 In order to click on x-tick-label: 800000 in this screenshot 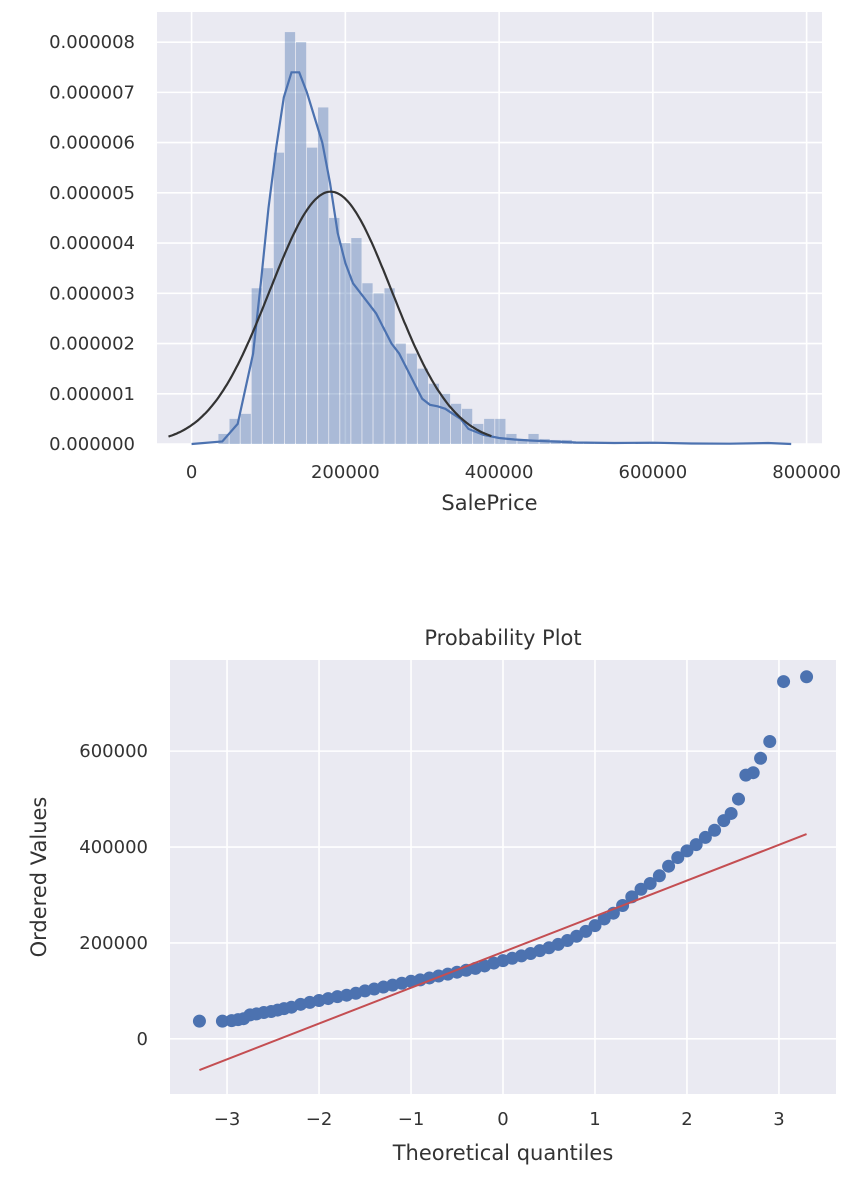, I will do `click(806, 472)`.